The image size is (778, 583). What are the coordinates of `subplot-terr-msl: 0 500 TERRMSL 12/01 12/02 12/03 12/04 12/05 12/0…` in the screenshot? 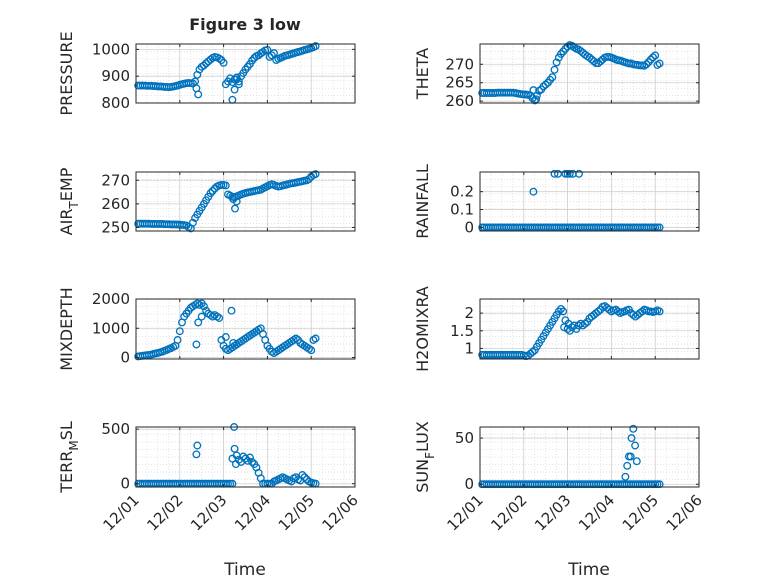 It's located at (209, 477).